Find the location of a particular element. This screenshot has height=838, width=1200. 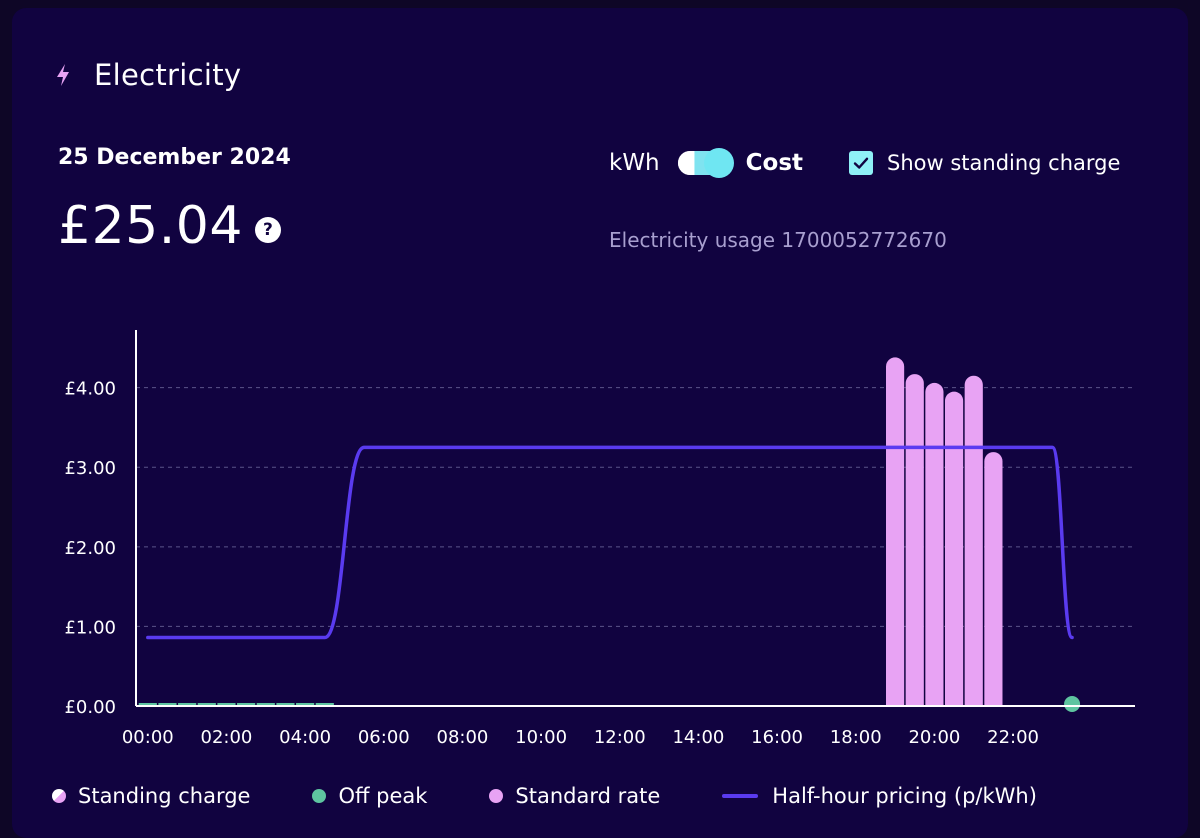

legend-item-half-hour-pricing: Half-hour pricing (p/kWh) is located at coordinates (879, 796).